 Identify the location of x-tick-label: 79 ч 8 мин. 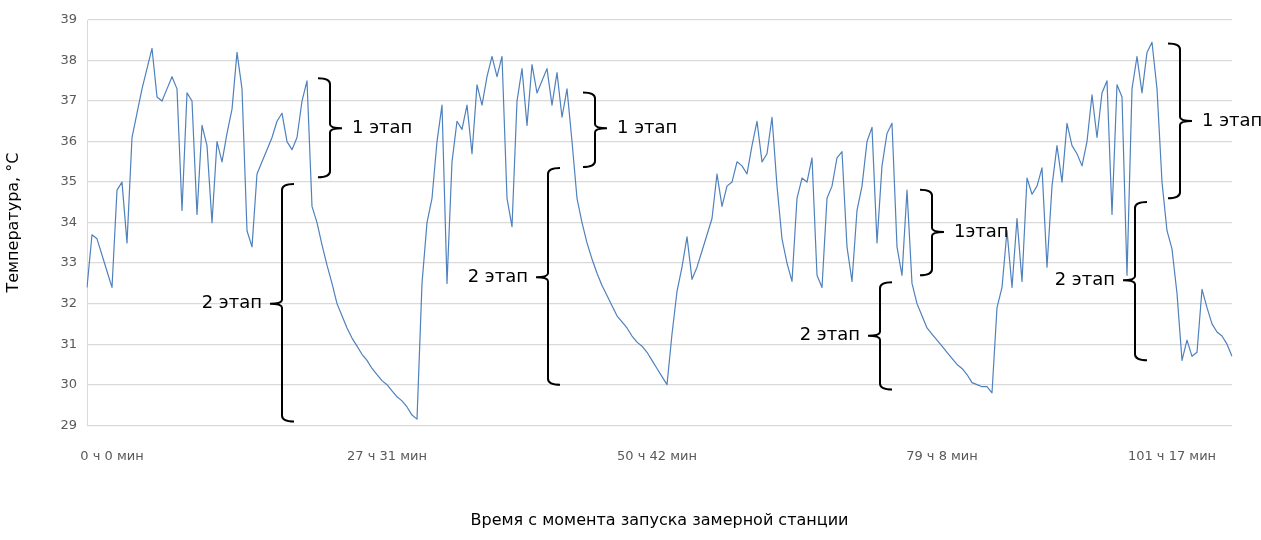
(942, 456).